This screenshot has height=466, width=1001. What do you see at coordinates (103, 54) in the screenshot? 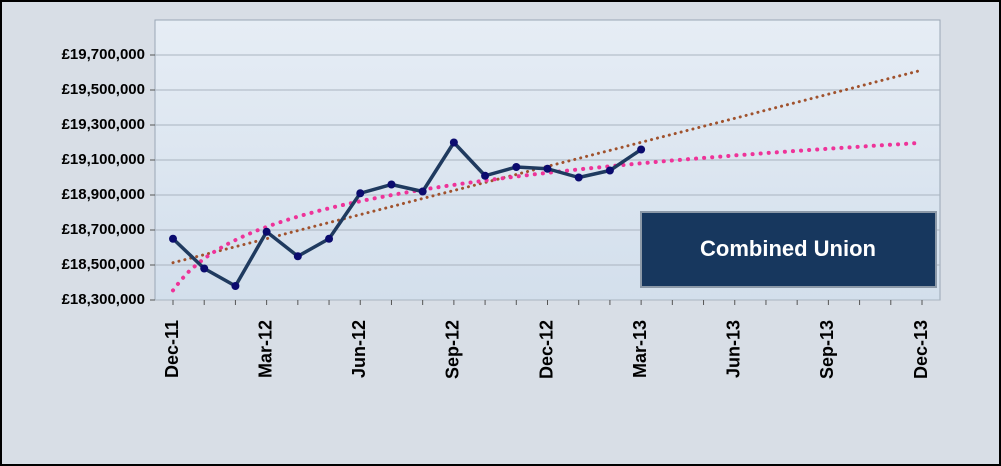
I see `y-tick-label: £19,700,000` at bounding box center [103, 54].